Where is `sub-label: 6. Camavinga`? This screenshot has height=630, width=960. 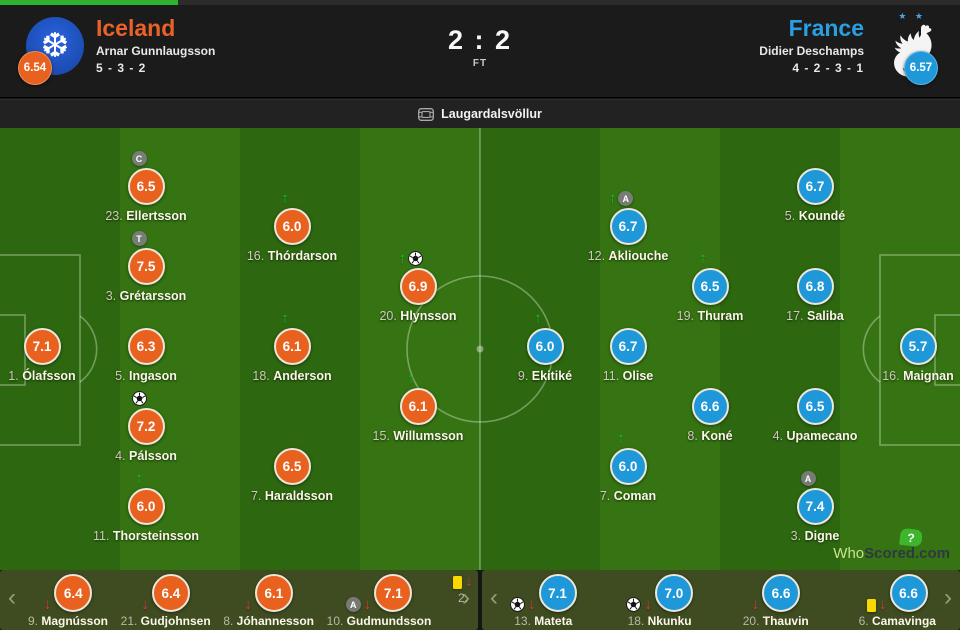
sub-label: 6. Camavinga is located at coordinates (897, 621).